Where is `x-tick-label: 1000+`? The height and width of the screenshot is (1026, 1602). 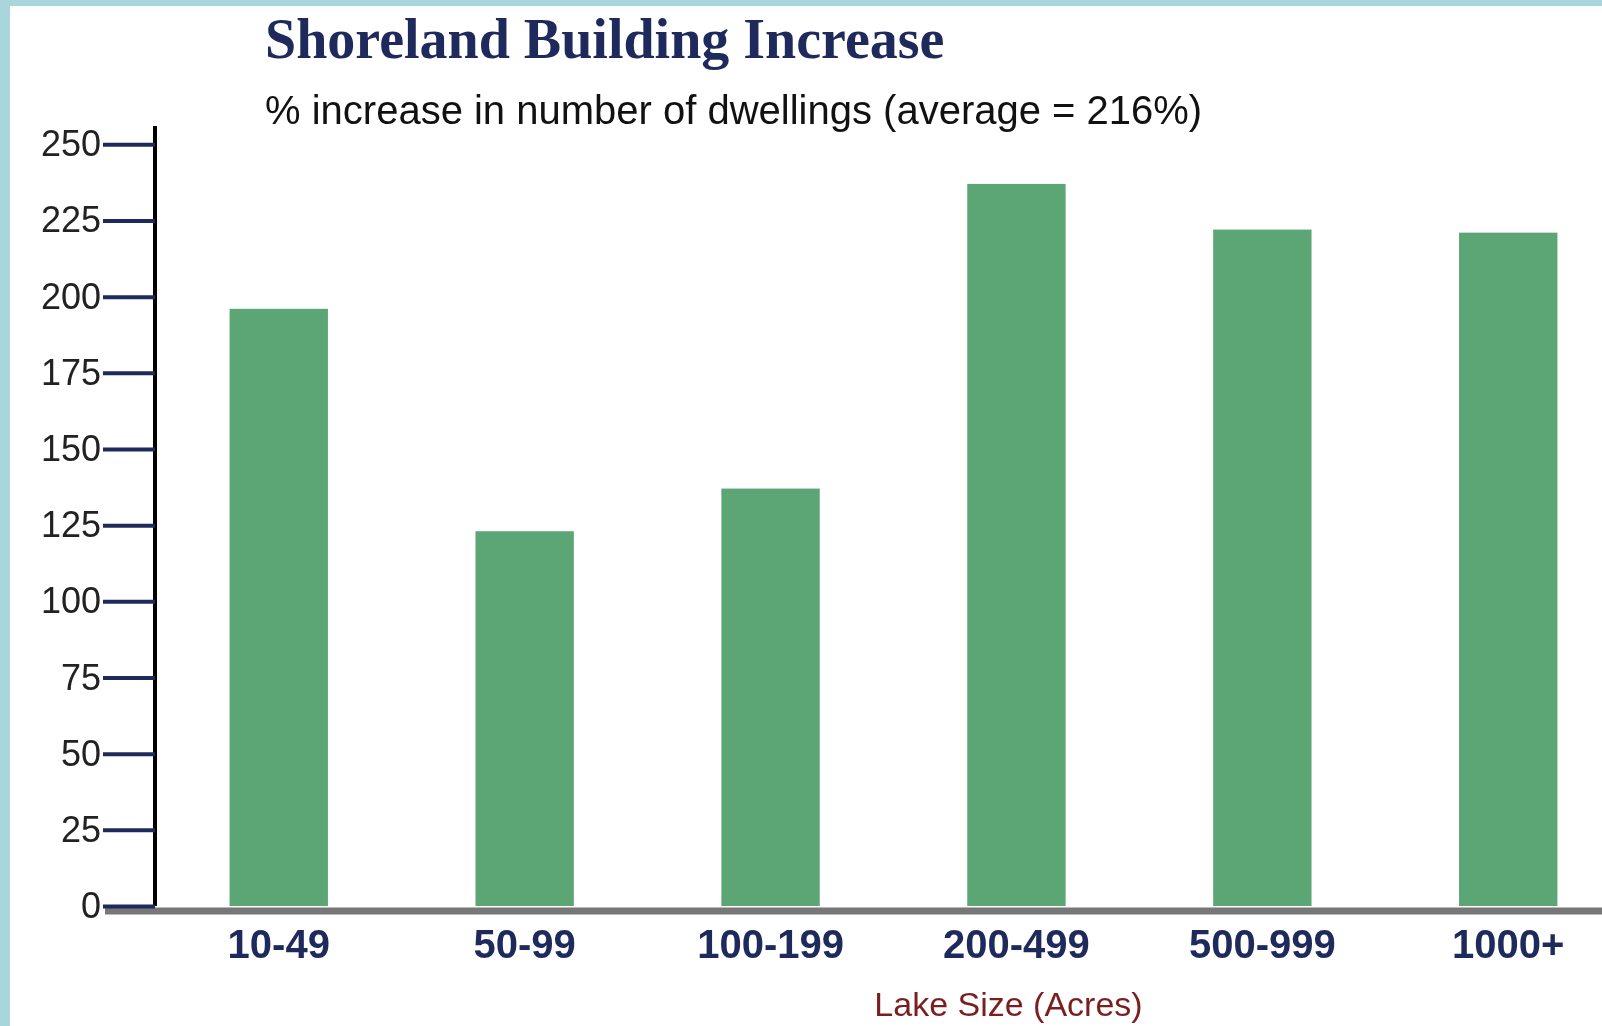
x-tick-label: 1000+ is located at coordinates (1508, 944).